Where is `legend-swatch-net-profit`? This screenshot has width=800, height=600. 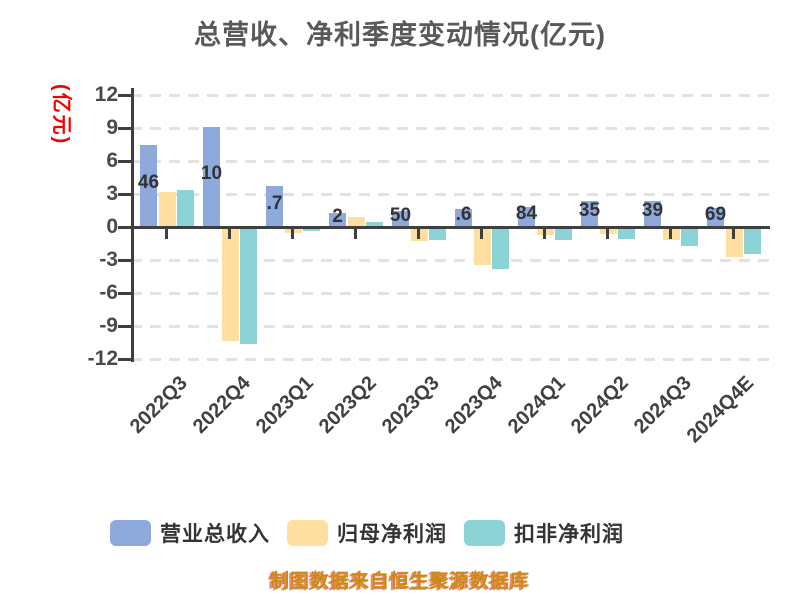
legend-swatch-net-profit is located at coordinates (307, 533).